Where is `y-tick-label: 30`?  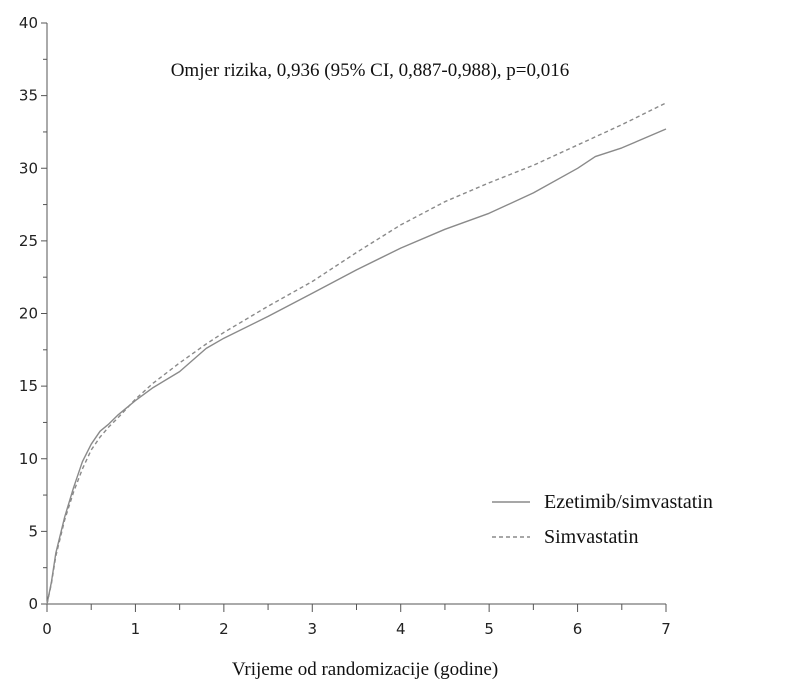
y-tick-label: 30 is located at coordinates (28, 168).